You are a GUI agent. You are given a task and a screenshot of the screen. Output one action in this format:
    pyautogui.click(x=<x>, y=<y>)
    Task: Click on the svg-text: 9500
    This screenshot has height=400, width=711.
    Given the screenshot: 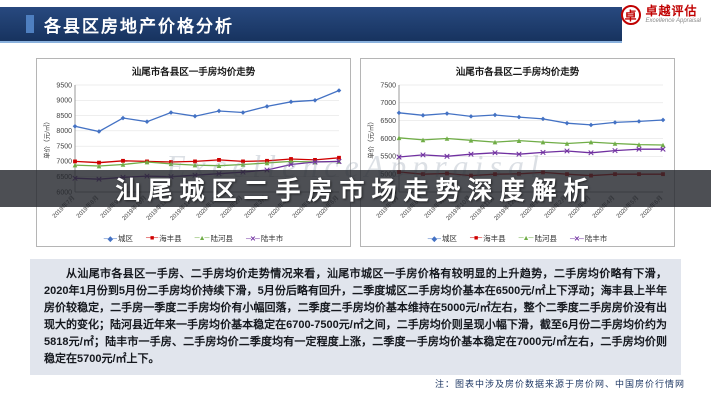 What is the action you would take?
    pyautogui.click(x=64, y=85)
    